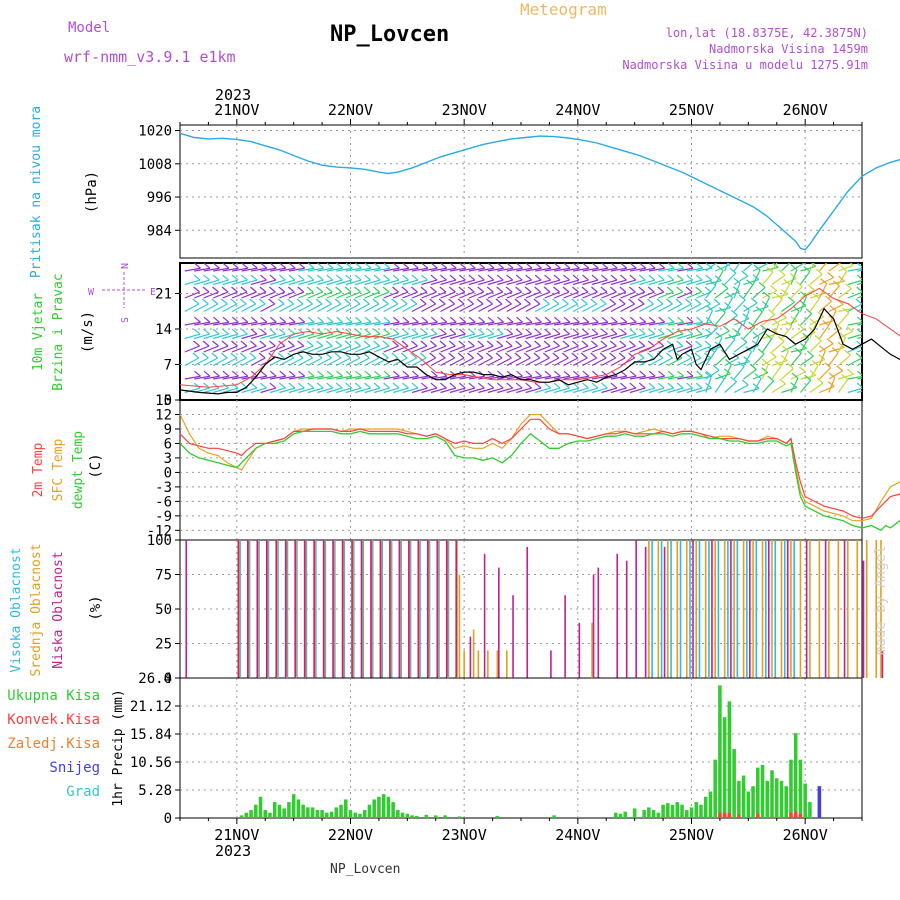 The height and width of the screenshot is (900, 900). Describe the element at coordinates (577, 110) in the screenshot. I see `day-label-top: 24NOV` at that location.